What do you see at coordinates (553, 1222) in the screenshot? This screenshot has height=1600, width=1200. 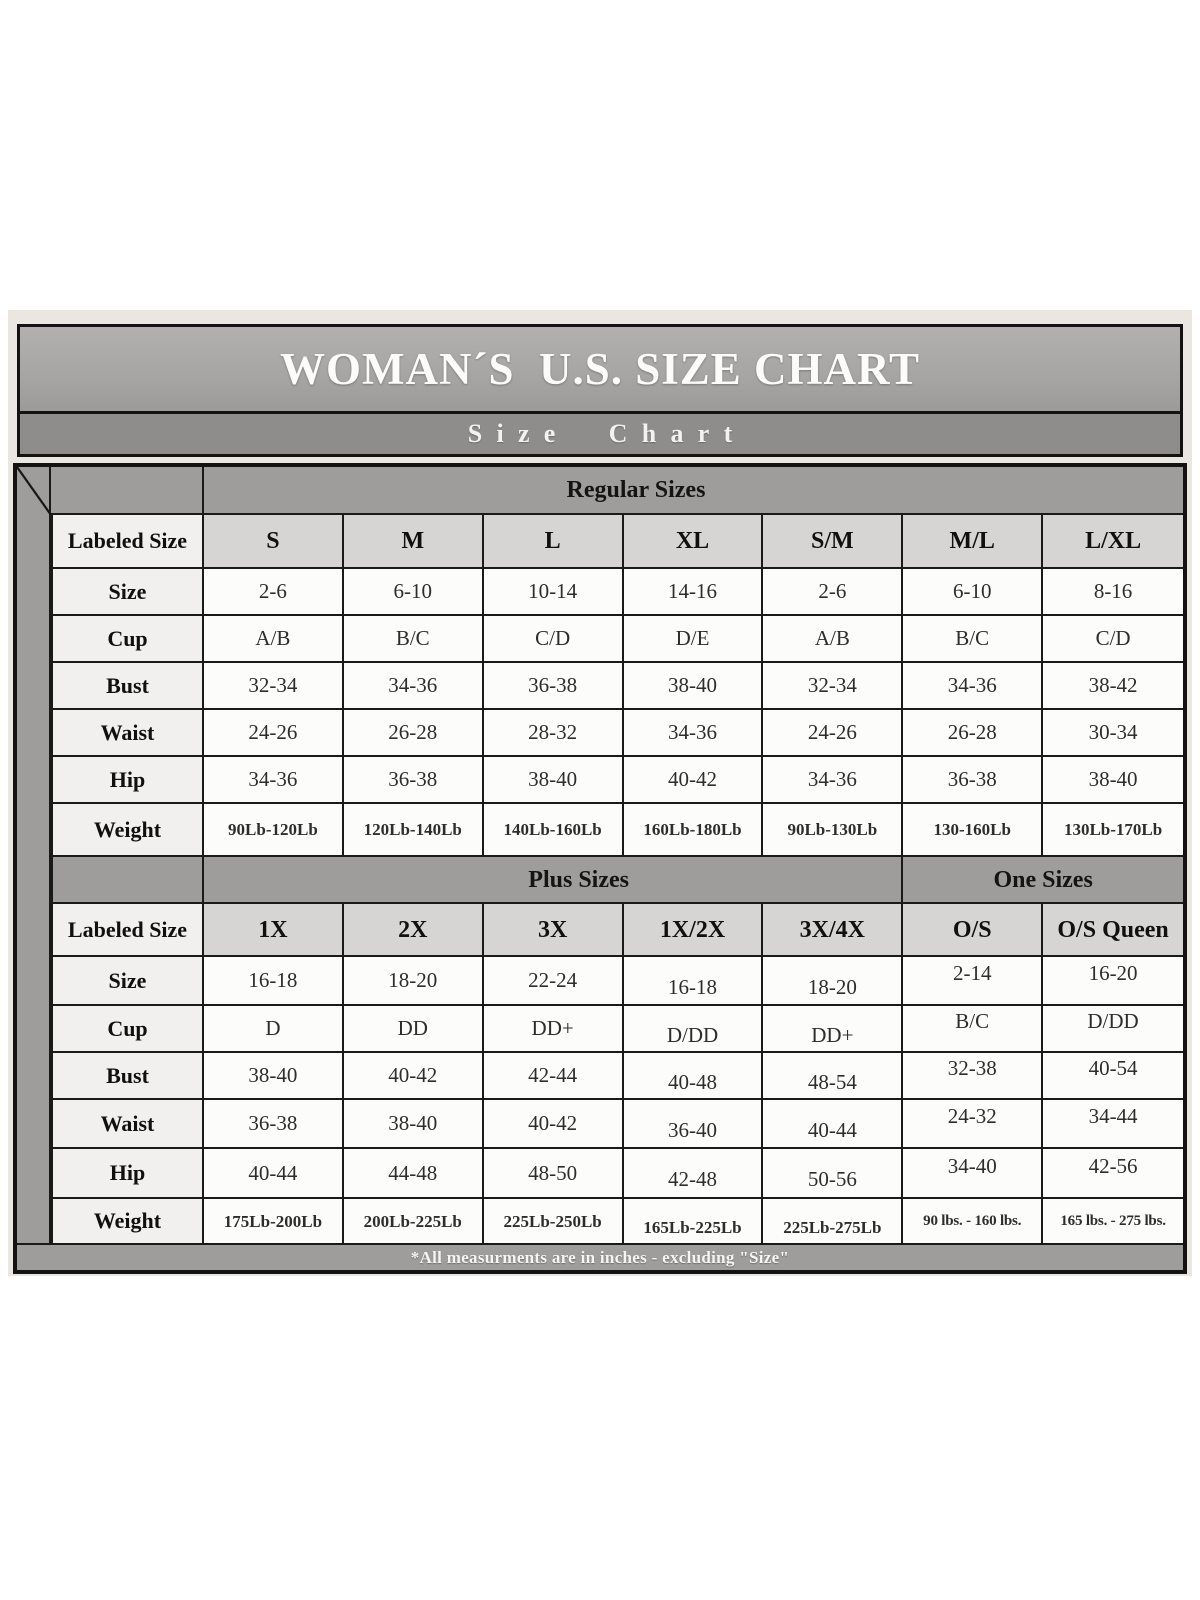 I see `value-cell: 225Lb-250Lb` at bounding box center [553, 1222].